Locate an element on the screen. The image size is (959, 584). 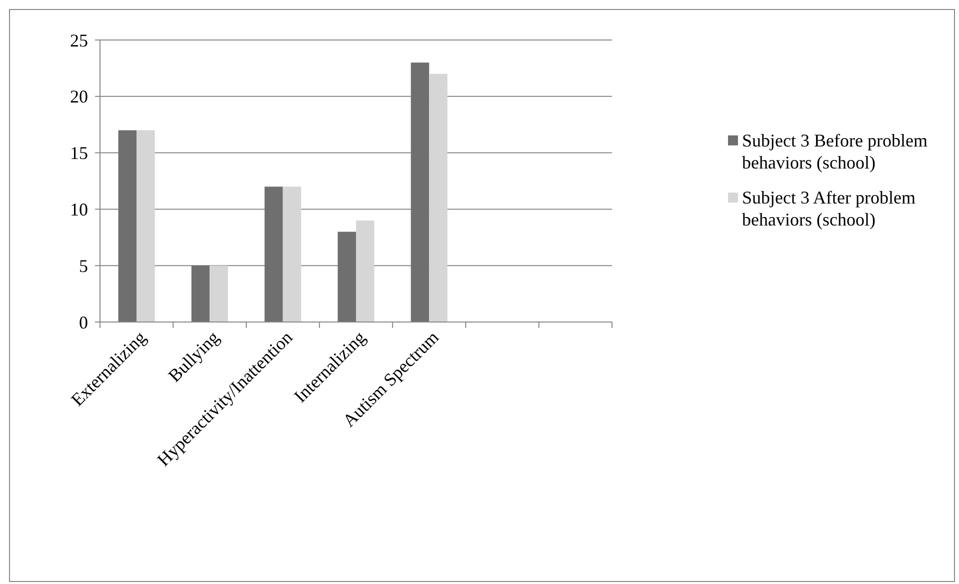
y-tick-label: 15 is located at coordinates (79, 153).